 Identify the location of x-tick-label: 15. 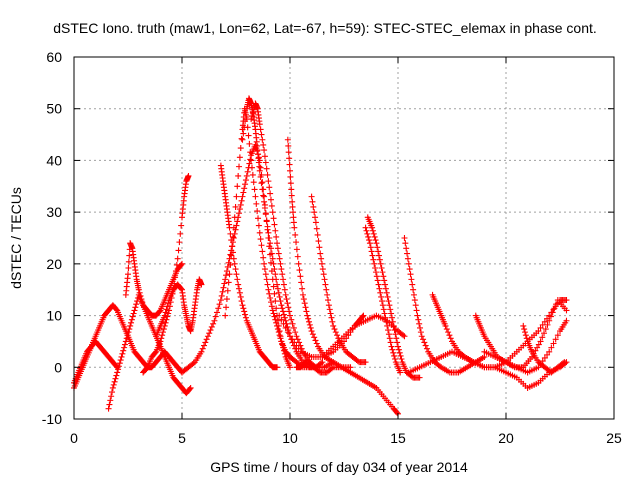
(398, 438).